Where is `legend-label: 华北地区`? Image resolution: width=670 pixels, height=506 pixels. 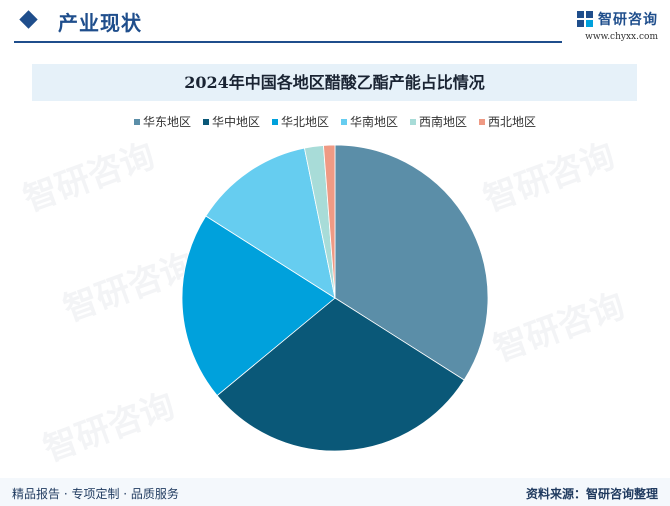
legend-label: 华北地区 is located at coordinates (304, 122).